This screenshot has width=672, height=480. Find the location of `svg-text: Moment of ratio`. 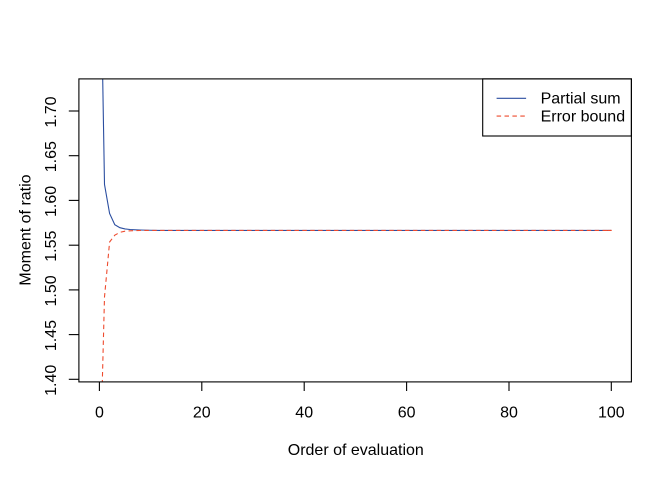

svg-text: Moment of ratio is located at coordinates (26, 229).